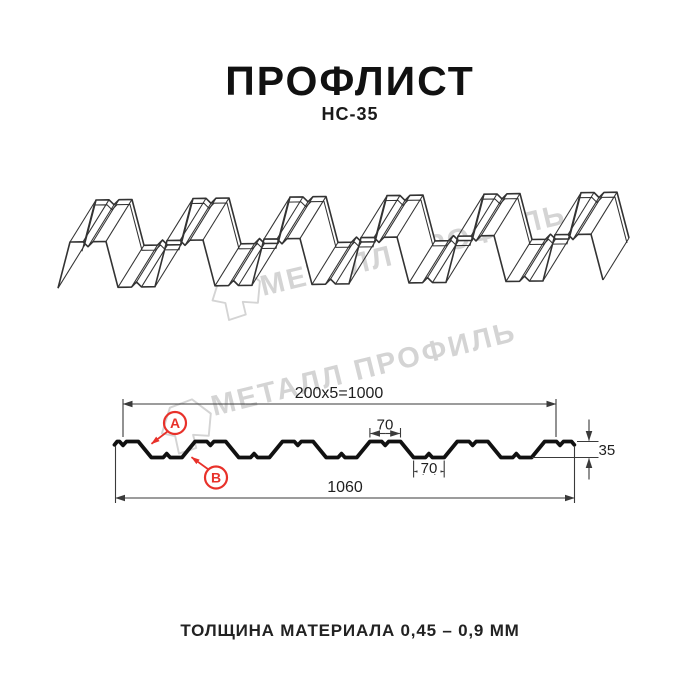 This screenshot has width=700, height=700. What do you see at coordinates (175, 423) in the screenshot?
I see `callout-a-letter: A` at bounding box center [175, 423].